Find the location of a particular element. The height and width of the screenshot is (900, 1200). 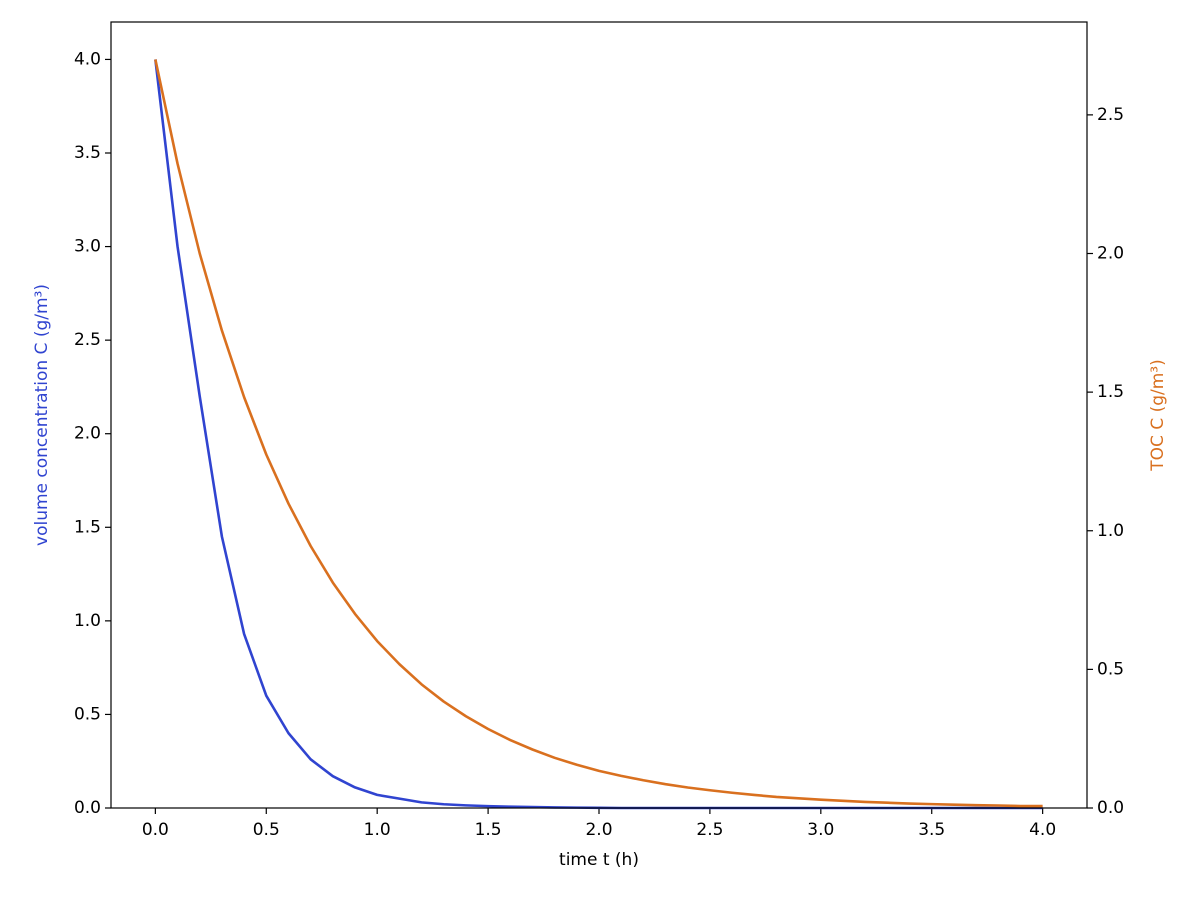

x-tick-label: 3.0 is located at coordinates (820, 830).